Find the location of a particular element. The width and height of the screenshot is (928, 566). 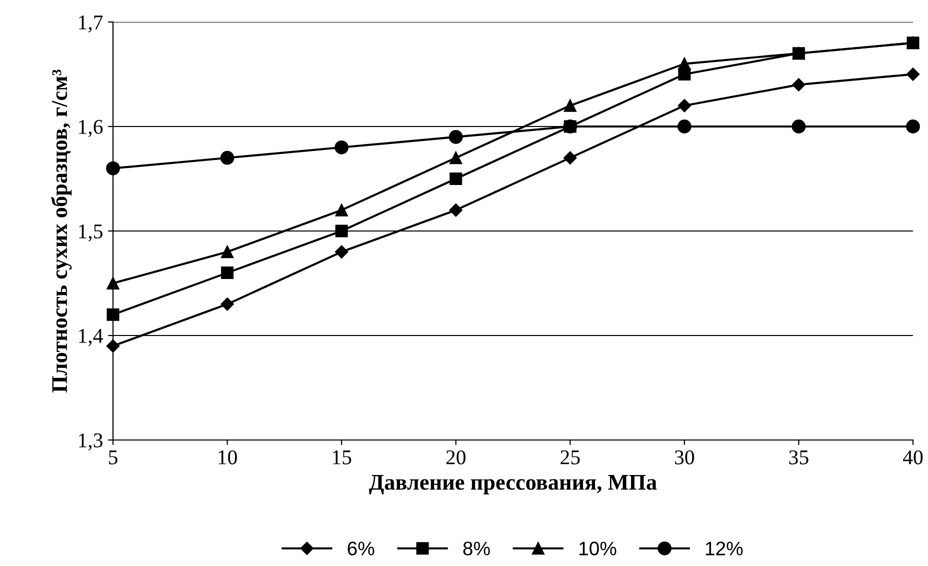

legend-label: 8% is located at coordinates (476, 549).